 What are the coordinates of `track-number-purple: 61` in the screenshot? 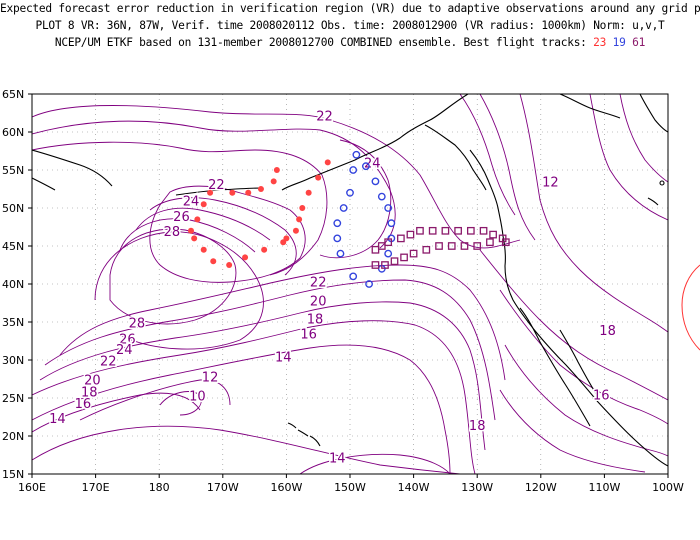 It's located at (639, 42).